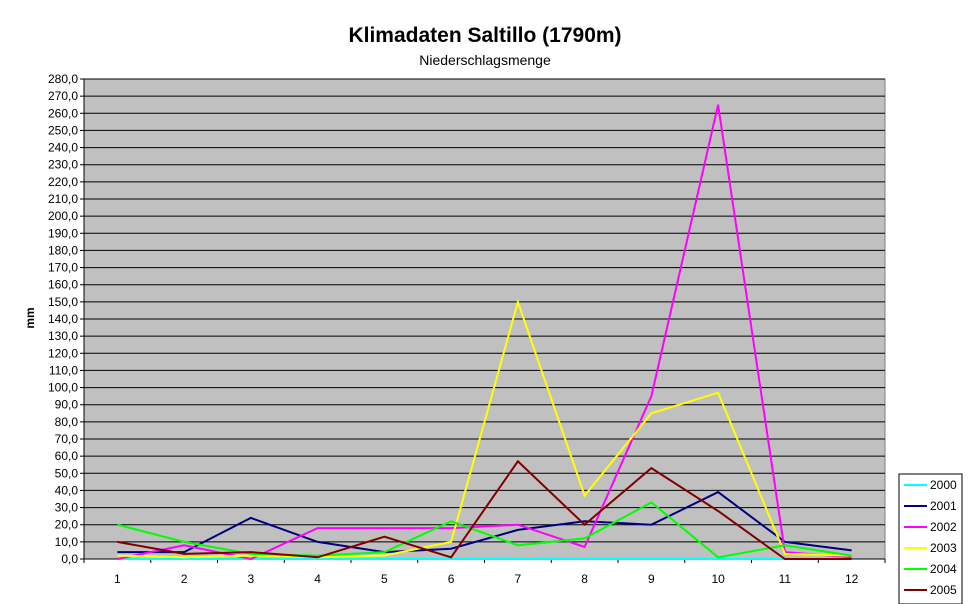 The height and width of the screenshot is (604, 970). Describe the element at coordinates (651, 579) in the screenshot. I see `x-tick-label: 9` at that location.